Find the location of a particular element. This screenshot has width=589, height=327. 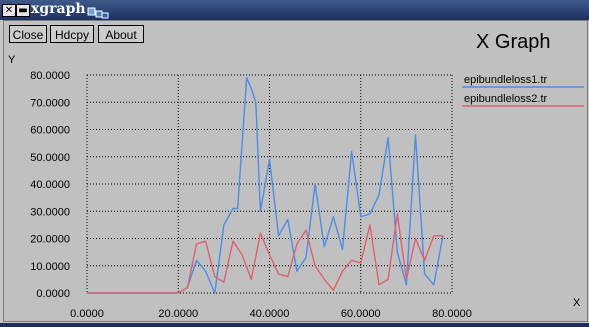

y-tick-label: 80.0000 is located at coordinates (50, 76).